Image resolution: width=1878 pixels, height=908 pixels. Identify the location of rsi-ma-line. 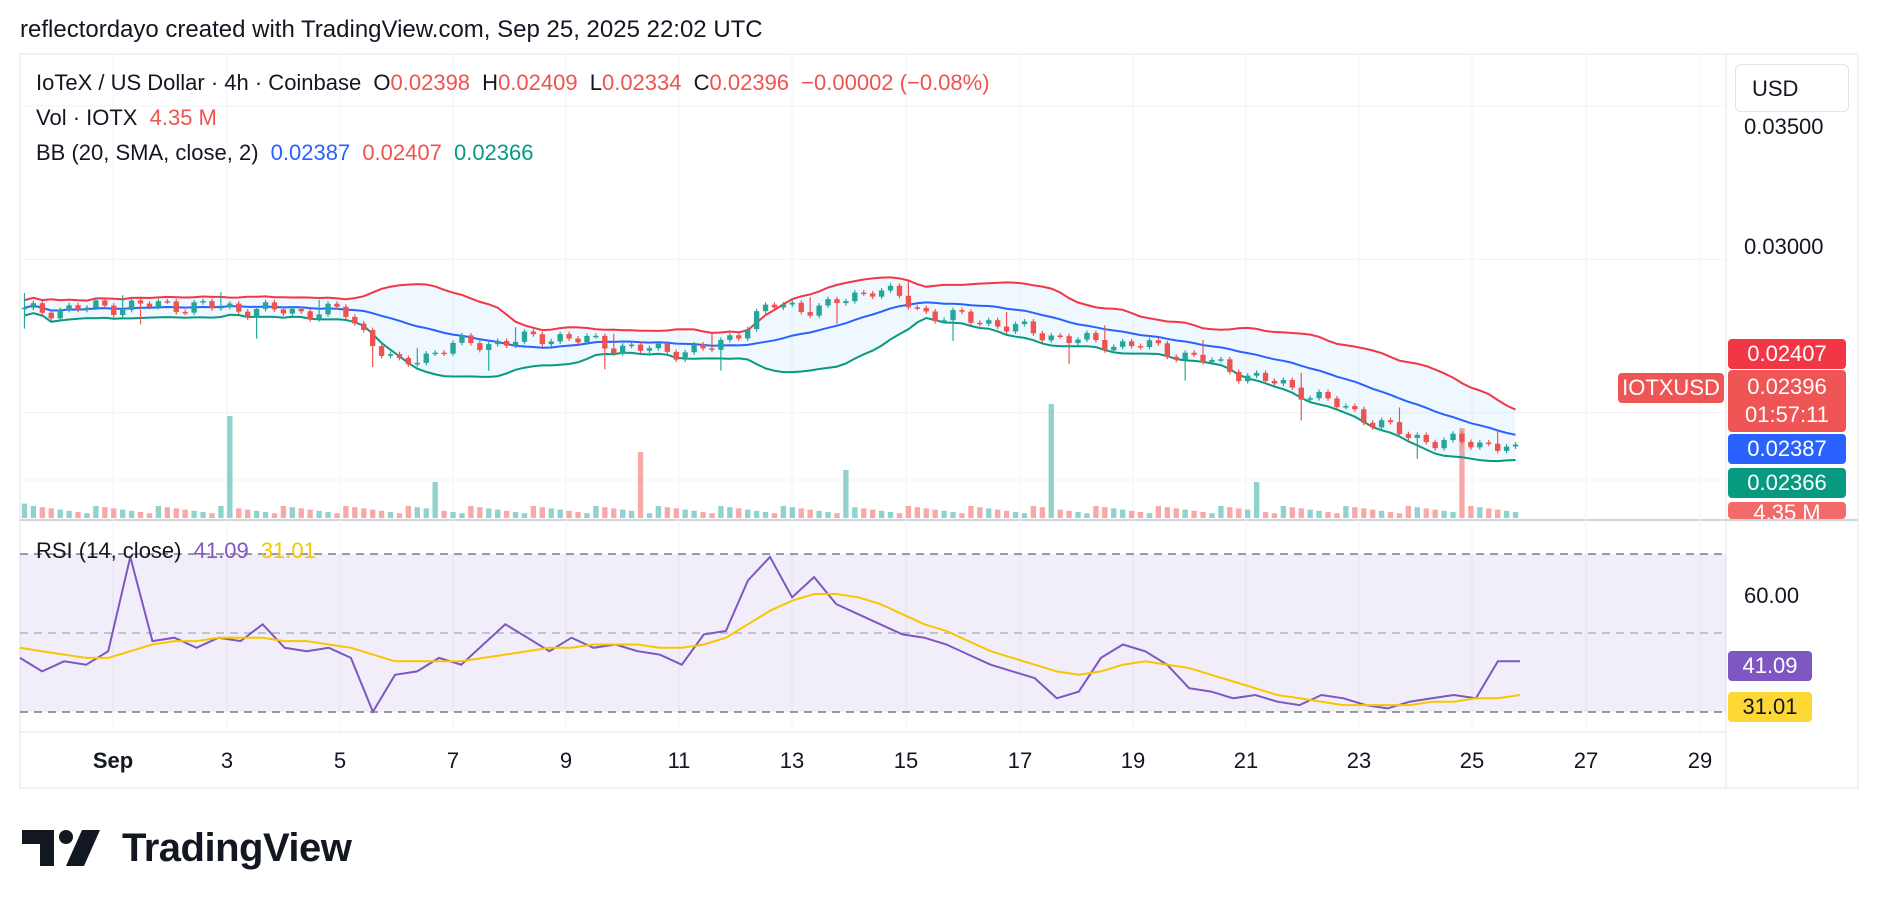
(770, 650).